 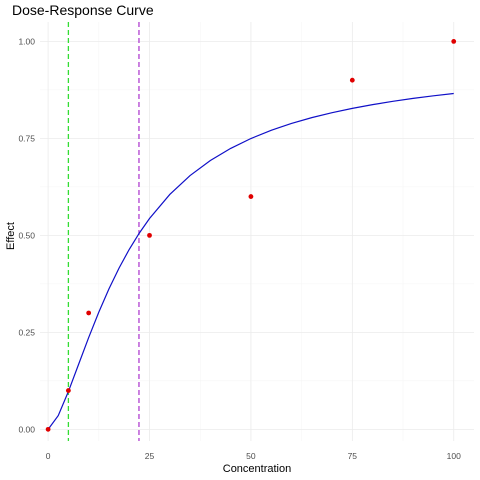 What do you see at coordinates (150, 456) in the screenshot?
I see `x-tick-label: 25` at bounding box center [150, 456].